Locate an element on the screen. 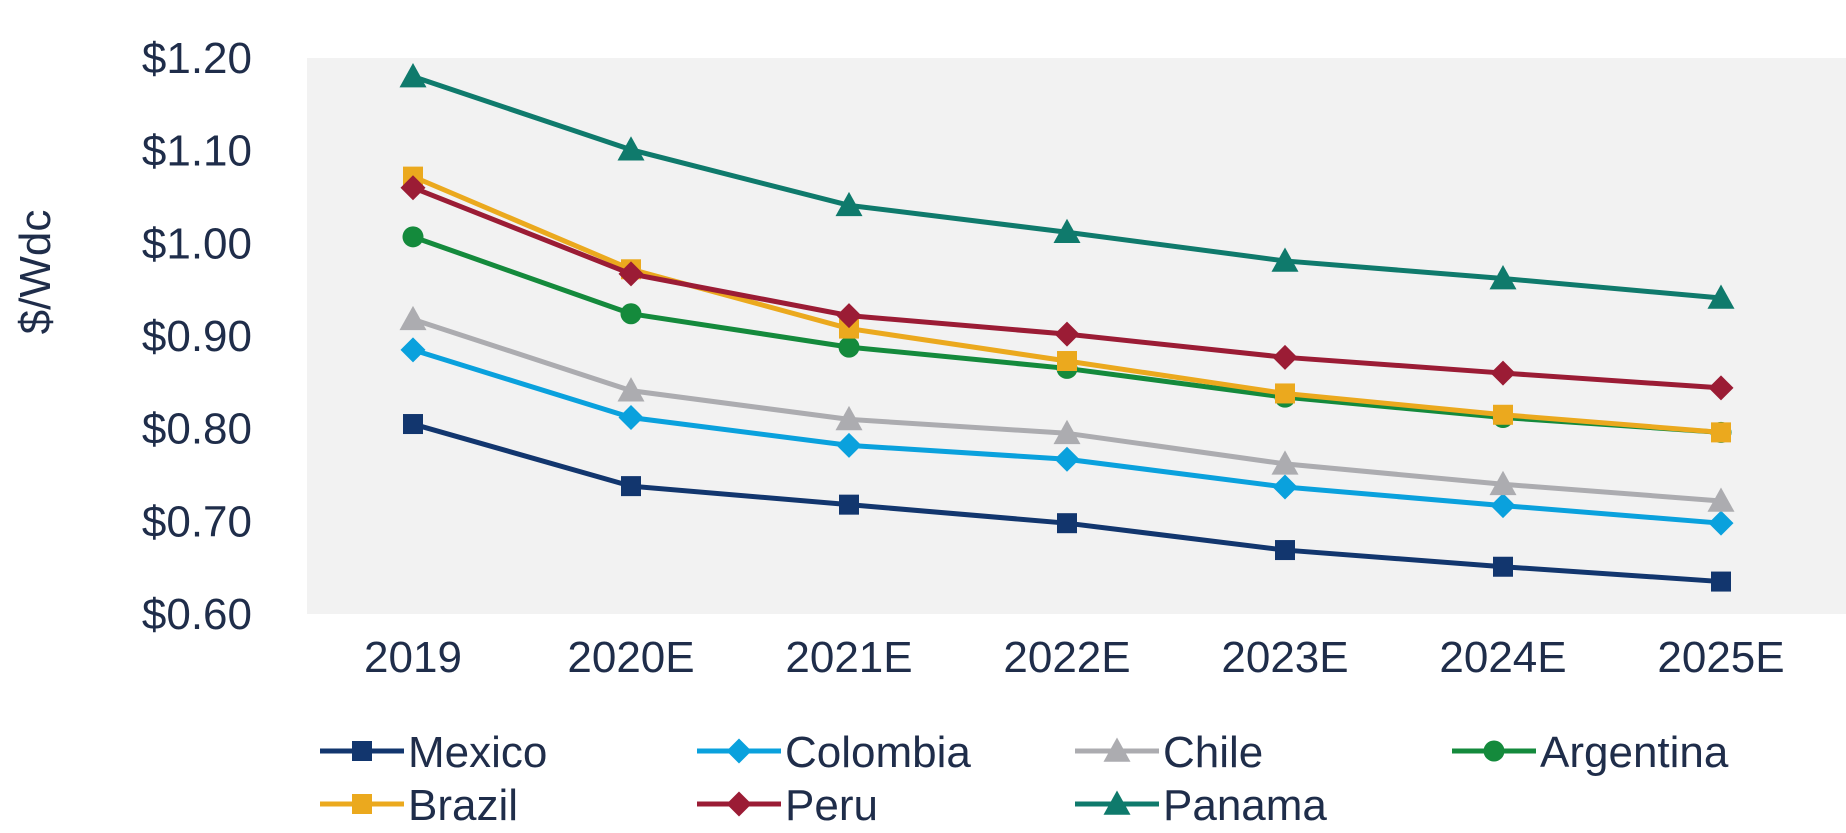 The width and height of the screenshot is (1846, 833). x-tick-label: 2020E is located at coordinates (630, 657).